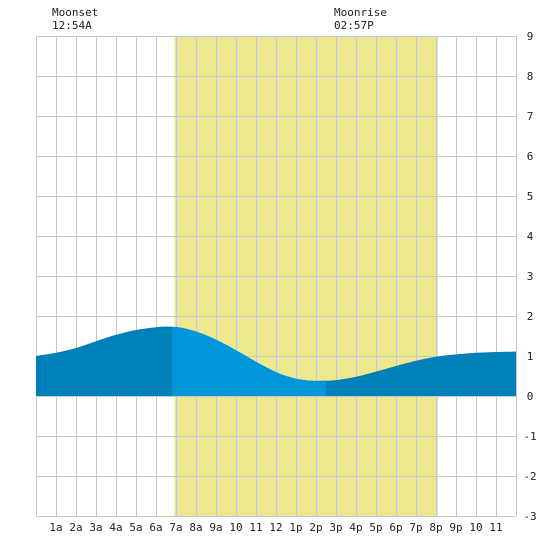 The height and width of the screenshot is (550, 550). I want to click on y-tick-label: 5, so click(530, 196).